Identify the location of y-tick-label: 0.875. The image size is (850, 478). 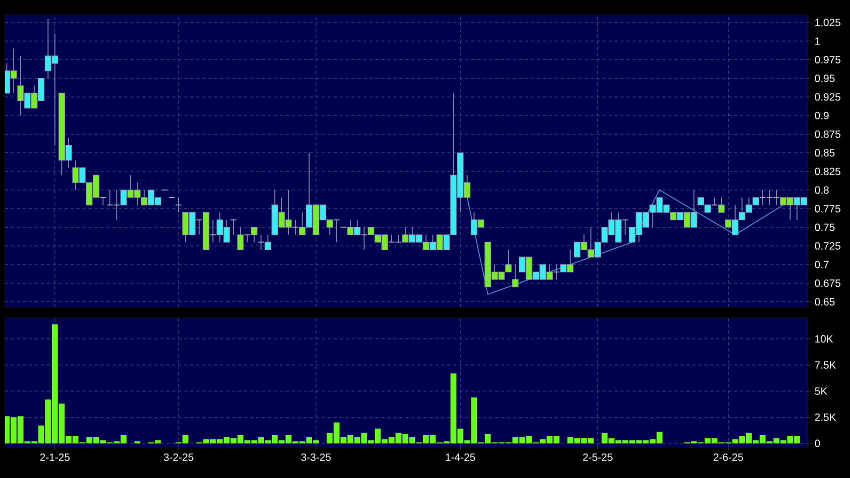
(827, 134).